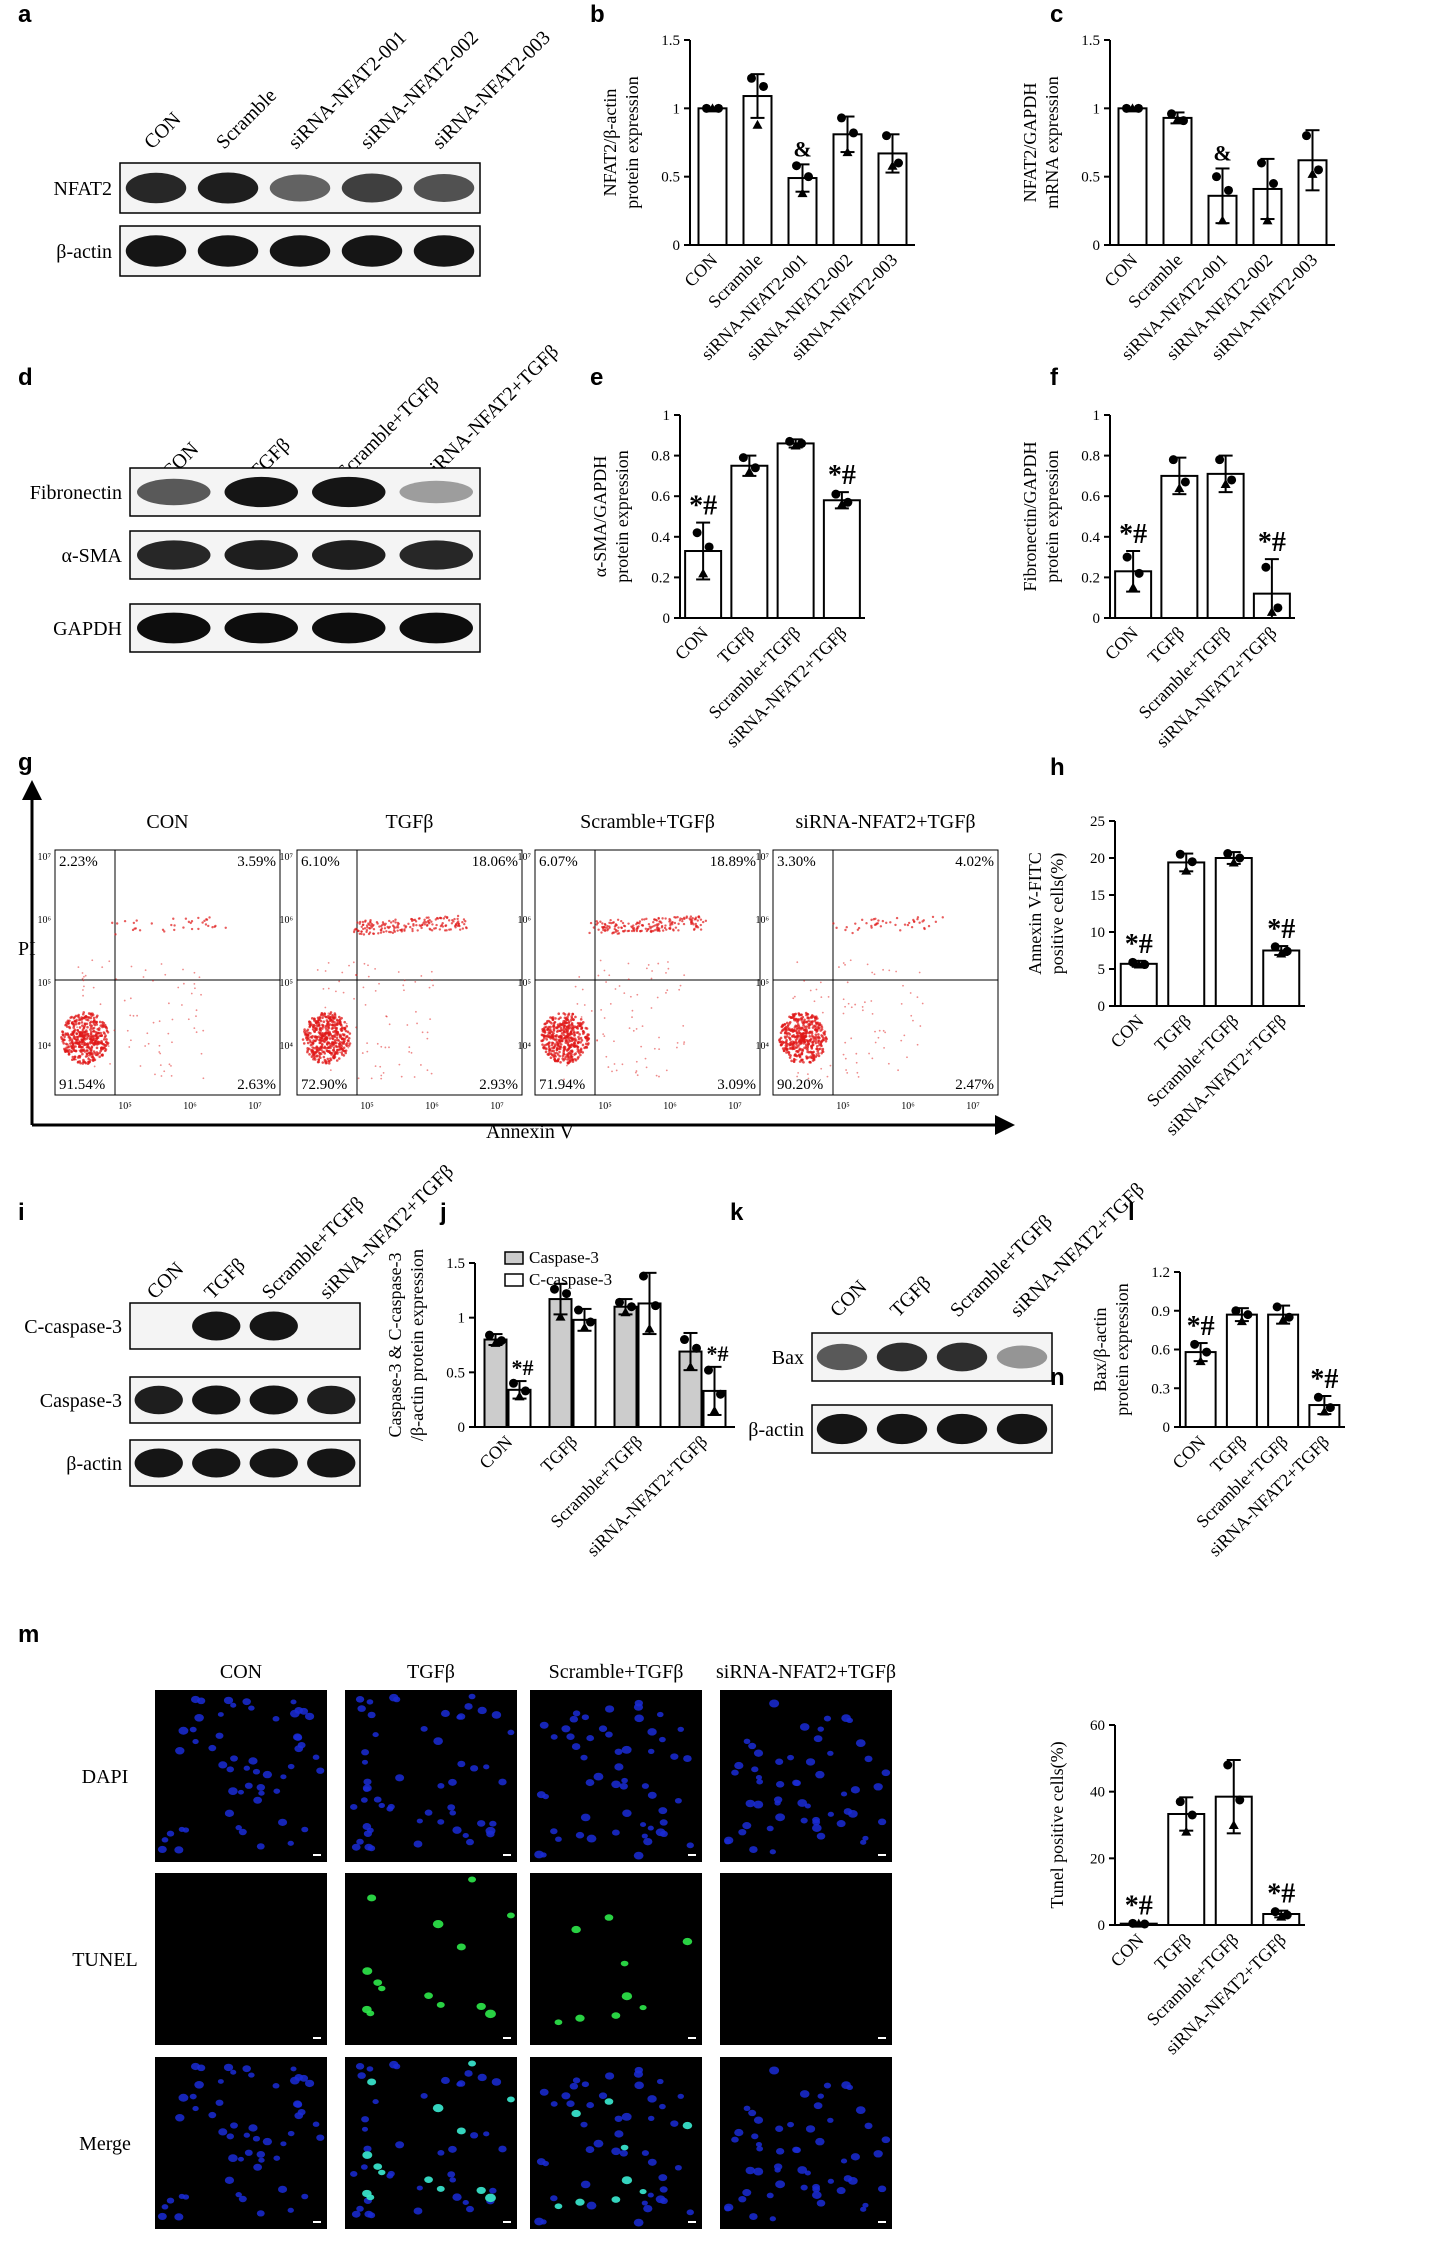 The image size is (1433, 2244). I want to click on plot-title: Scramble+TGFβ, so click(647, 822).